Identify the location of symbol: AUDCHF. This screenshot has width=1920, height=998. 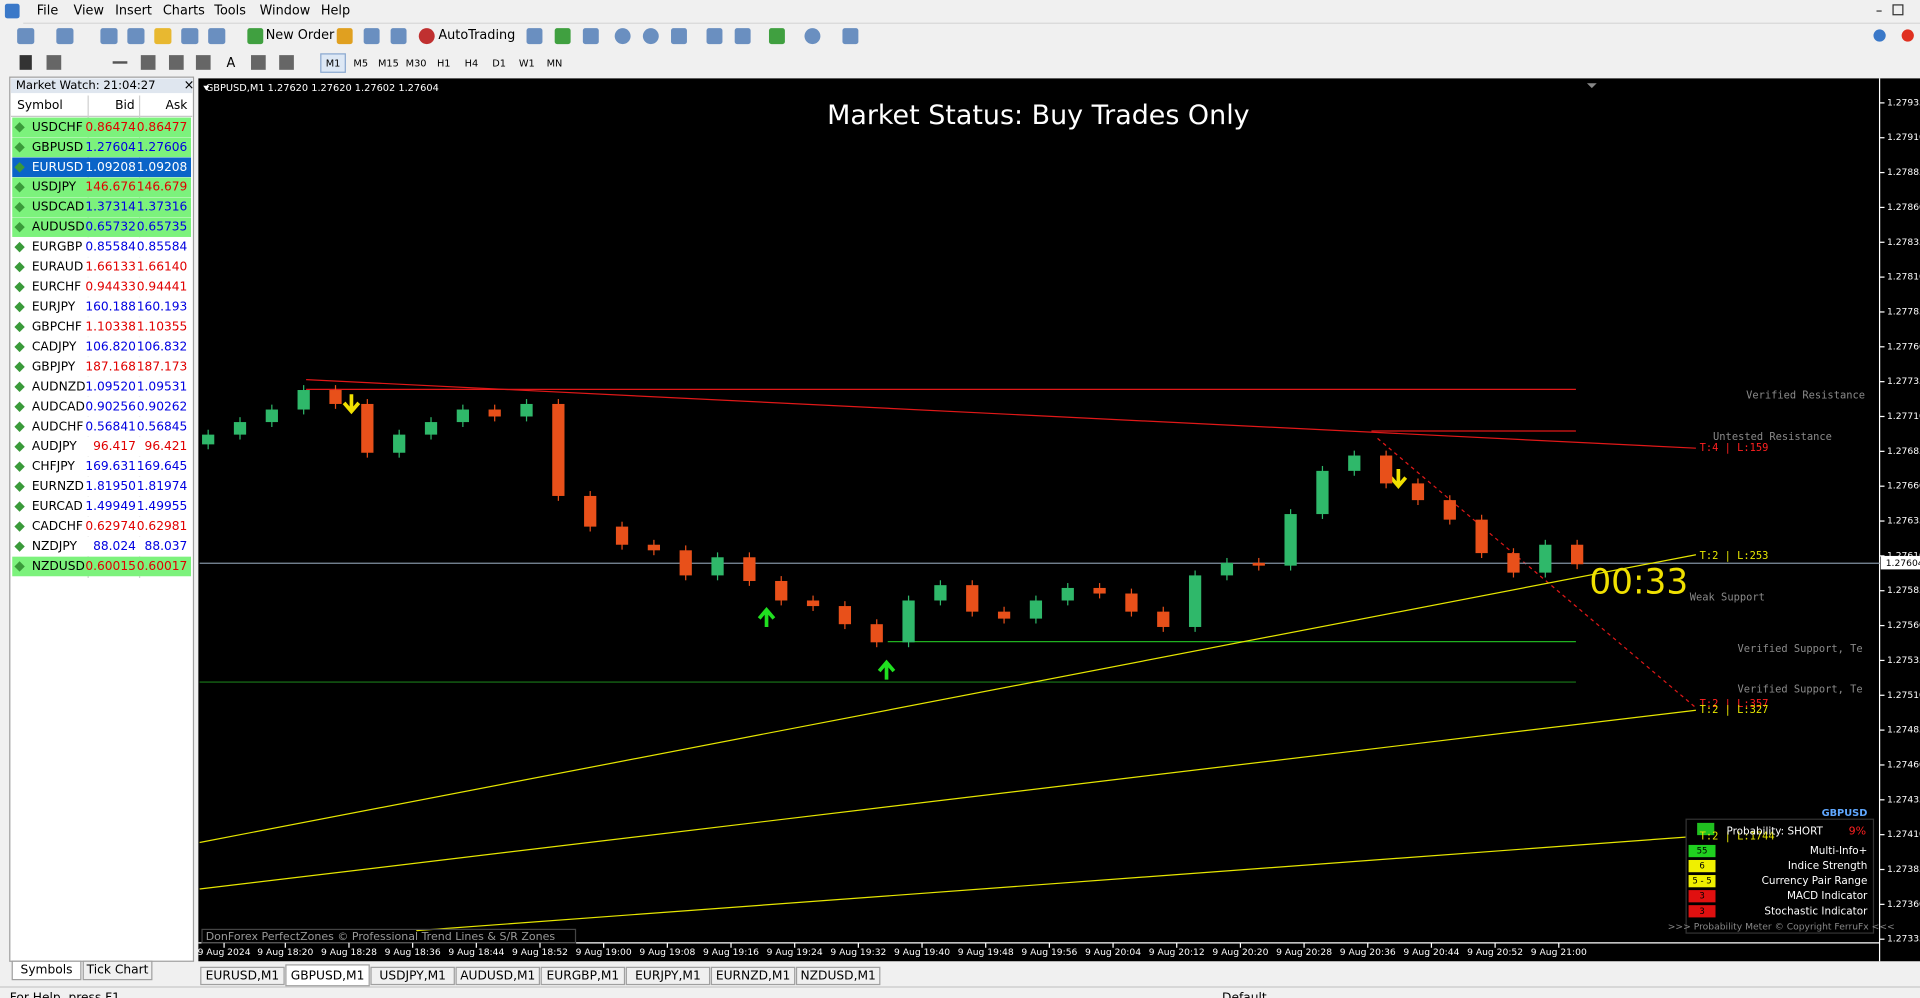
(58, 426).